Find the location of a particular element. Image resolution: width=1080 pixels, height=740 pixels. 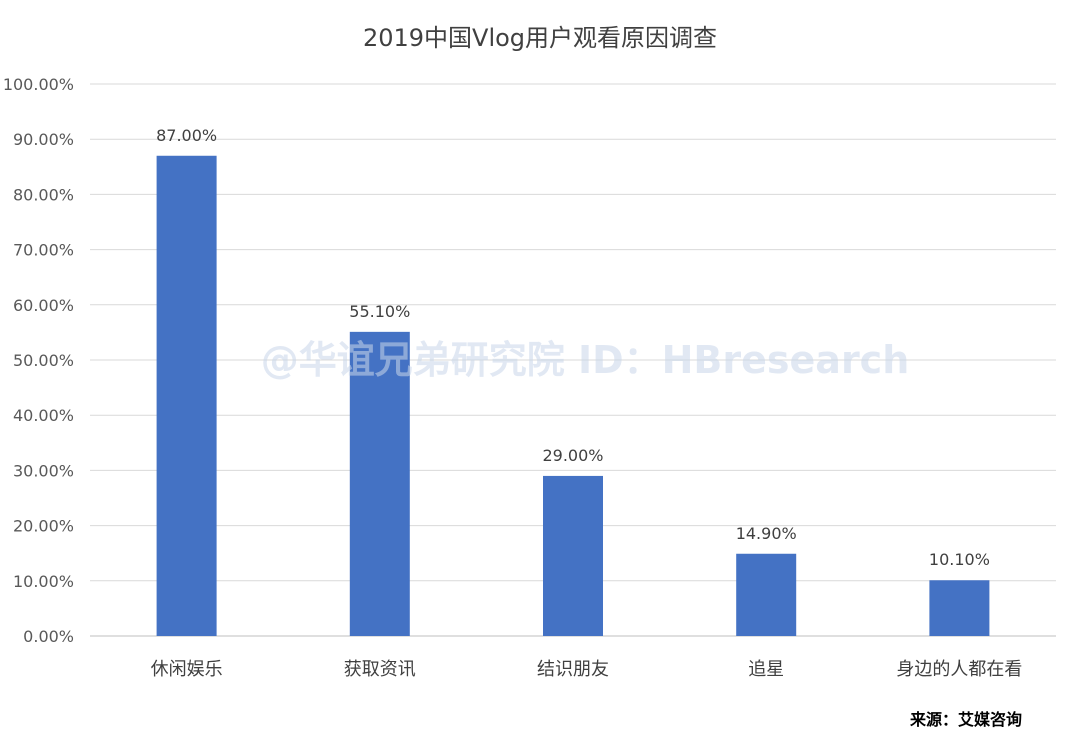

y-tick-label: 30.00% is located at coordinates (43, 470).